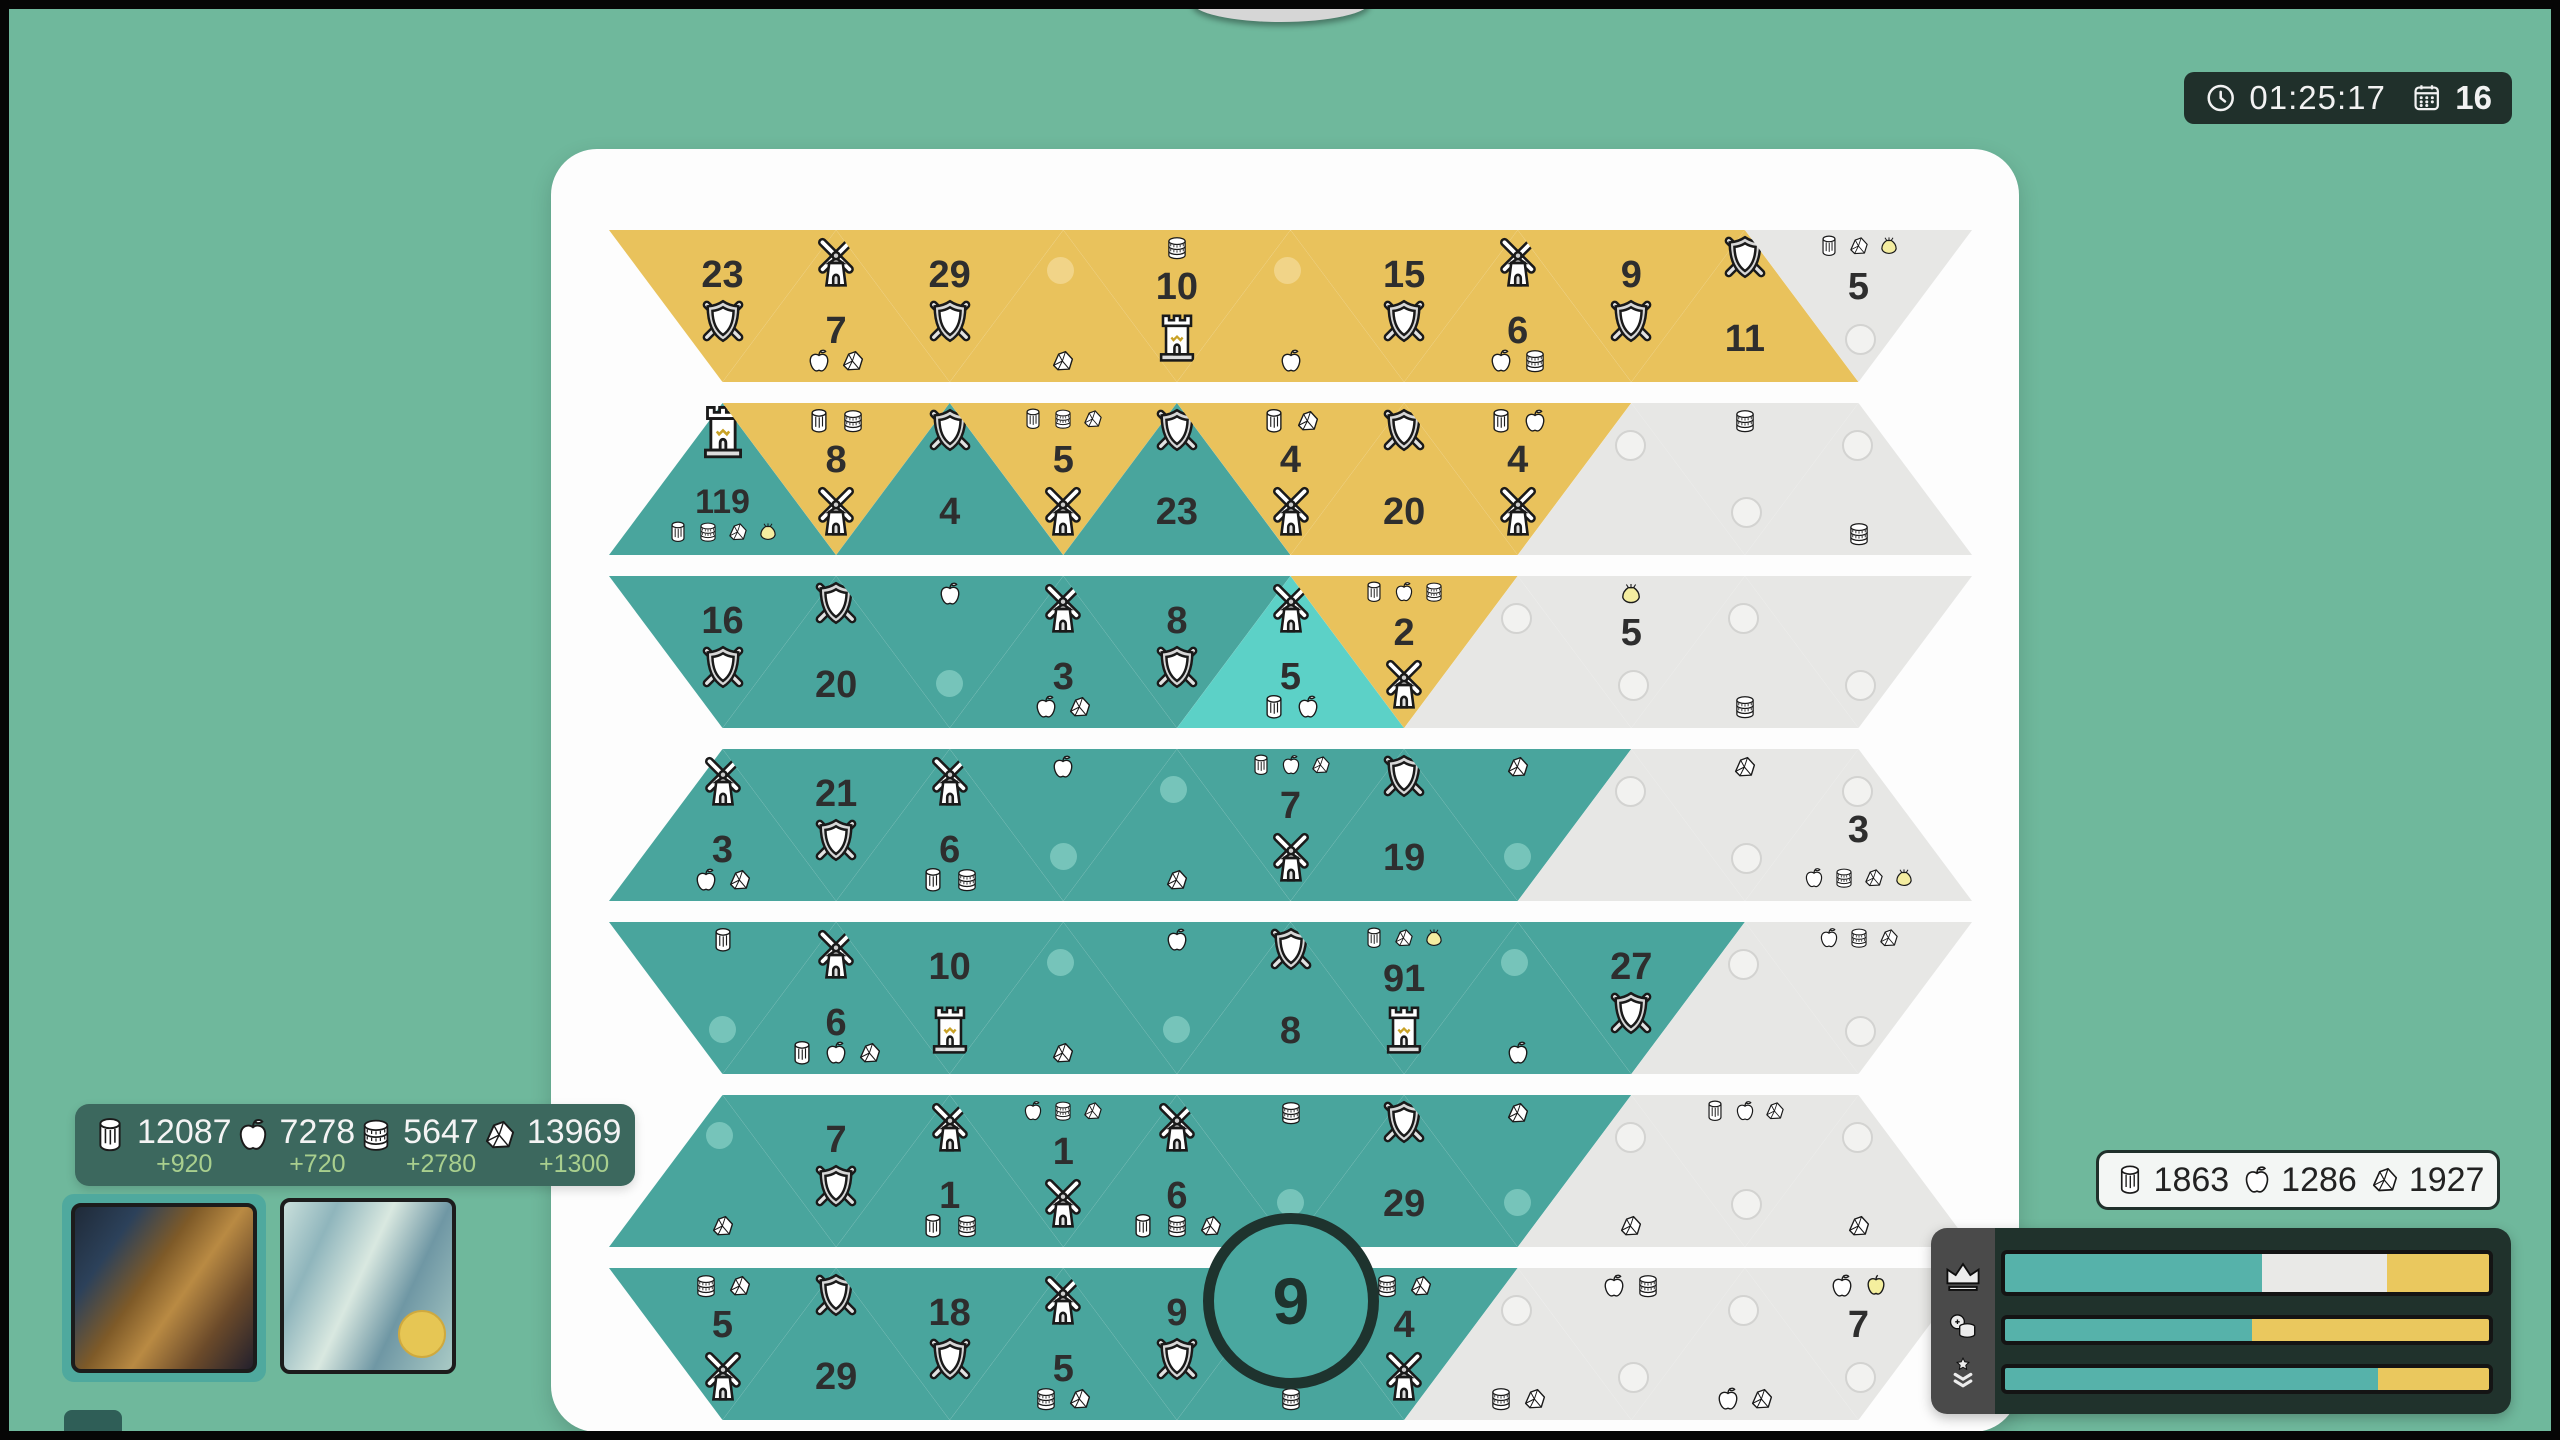 The width and height of the screenshot is (2560, 1440). Describe the element at coordinates (574, 1132) in the screenshot. I see `resource-value: 13969` at that location.